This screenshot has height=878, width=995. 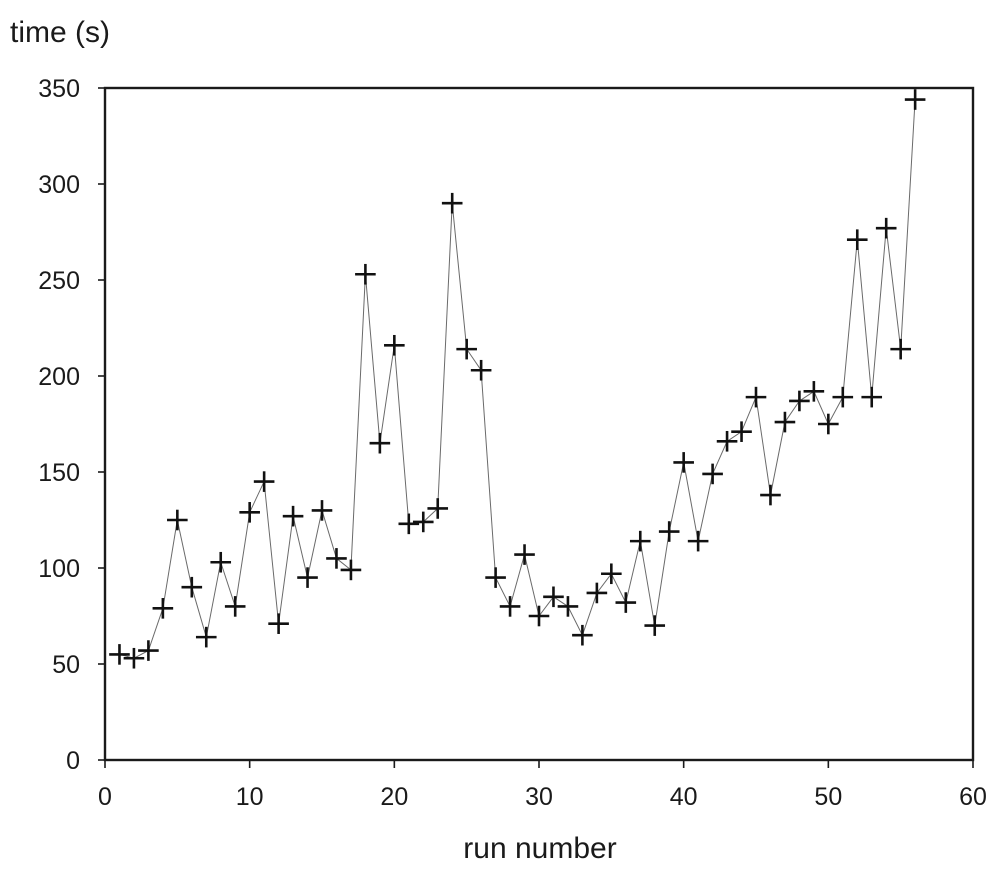 What do you see at coordinates (59, 473) in the screenshot?
I see `y-tick-label: 150` at bounding box center [59, 473].